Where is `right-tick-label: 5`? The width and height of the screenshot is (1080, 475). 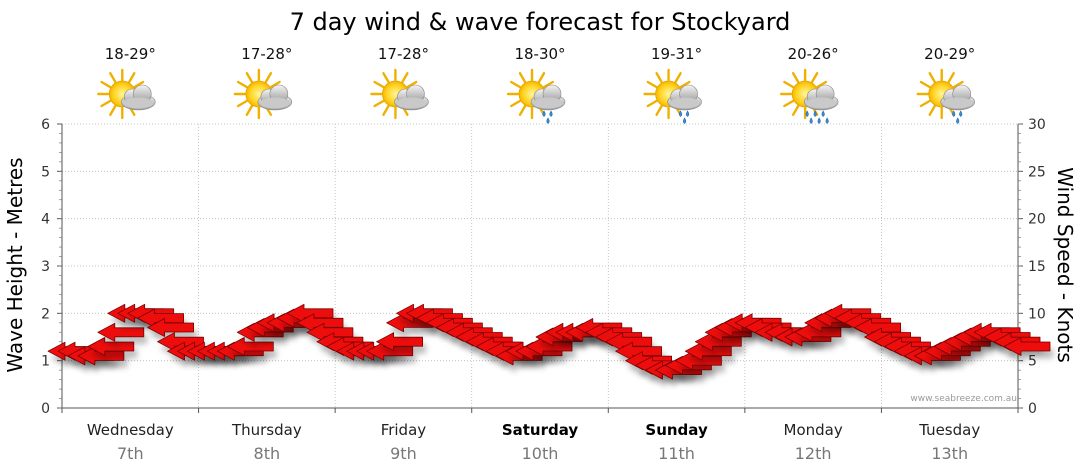
right-tick-label: 5 is located at coordinates (1032, 362).